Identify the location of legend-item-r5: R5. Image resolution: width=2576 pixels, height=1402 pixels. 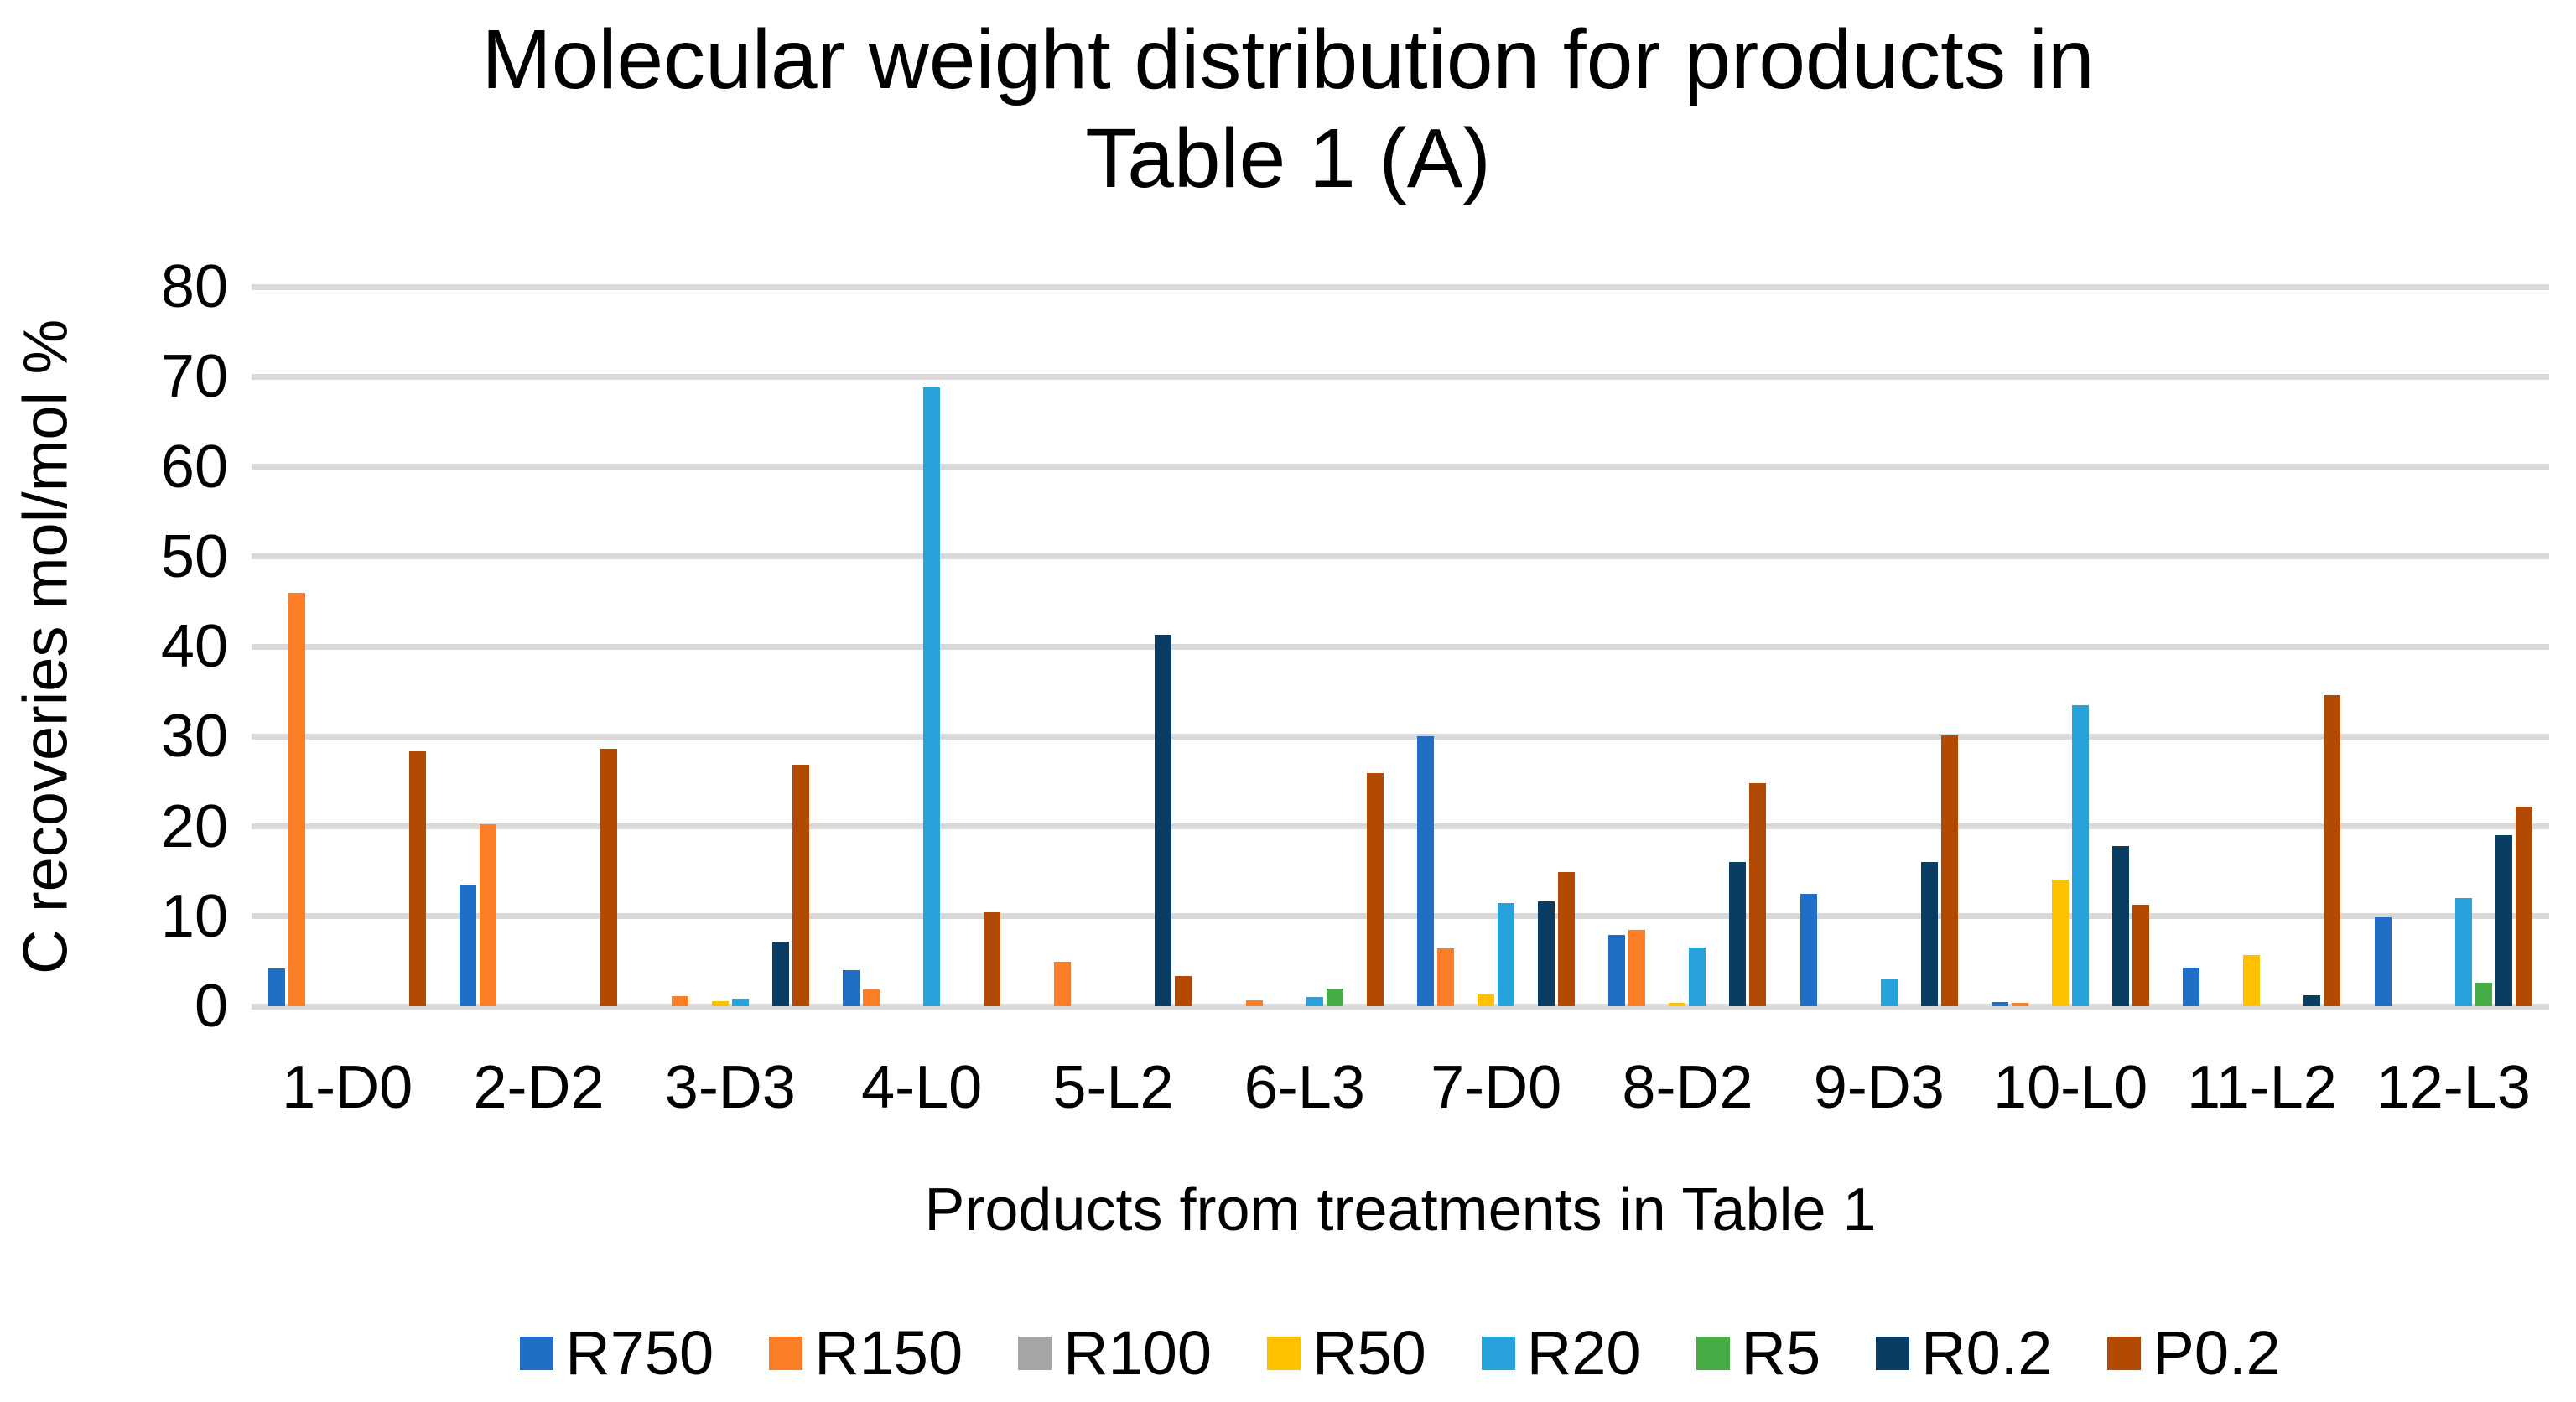
(1758, 1353).